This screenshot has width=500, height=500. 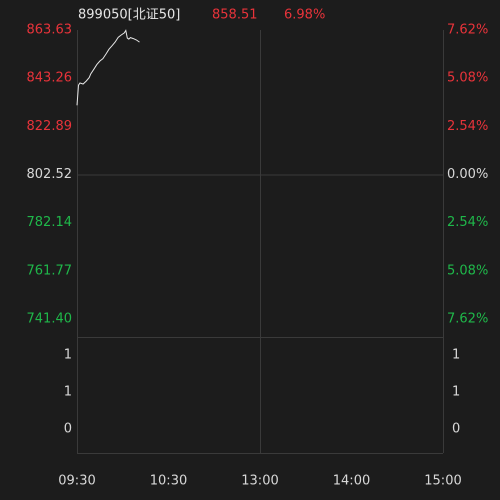 I want to click on y-tick-label: 863.63, so click(x=50, y=30).